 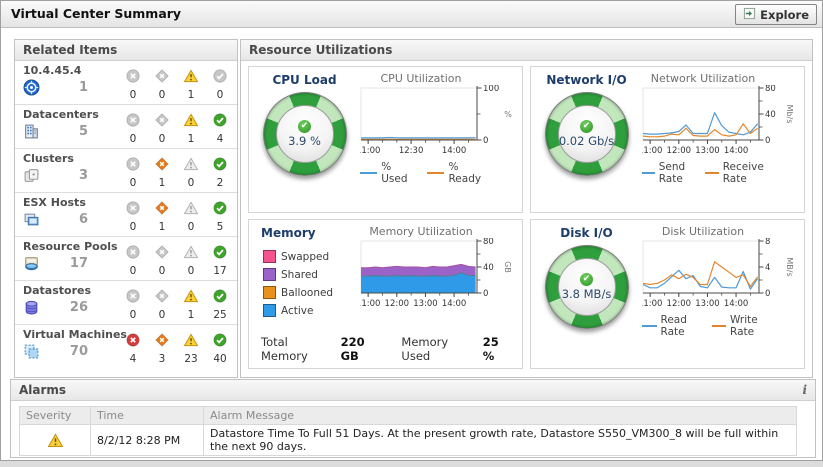 What do you see at coordinates (434, 120) in the screenshot?
I see `cpu-utilization-chart: 0 100 11:00 12:30 14:00%` at bounding box center [434, 120].